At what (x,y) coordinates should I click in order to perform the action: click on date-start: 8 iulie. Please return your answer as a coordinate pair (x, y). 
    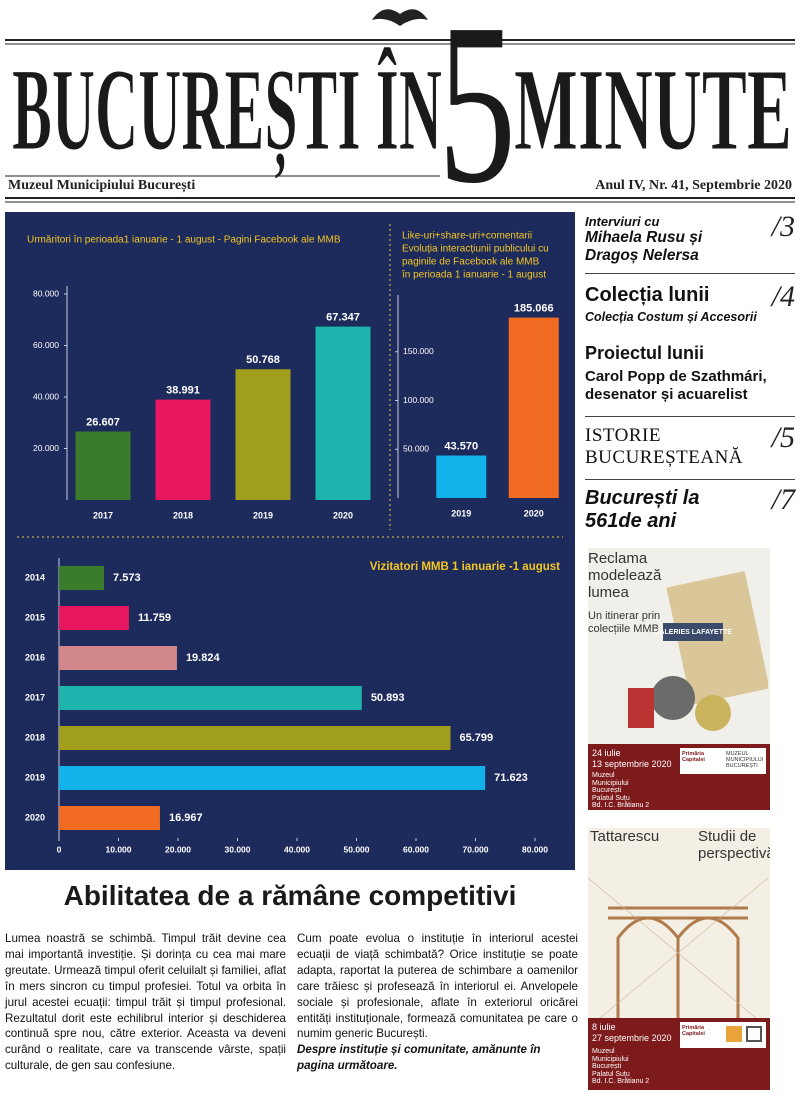
    Looking at the image, I should click on (604, 1027).